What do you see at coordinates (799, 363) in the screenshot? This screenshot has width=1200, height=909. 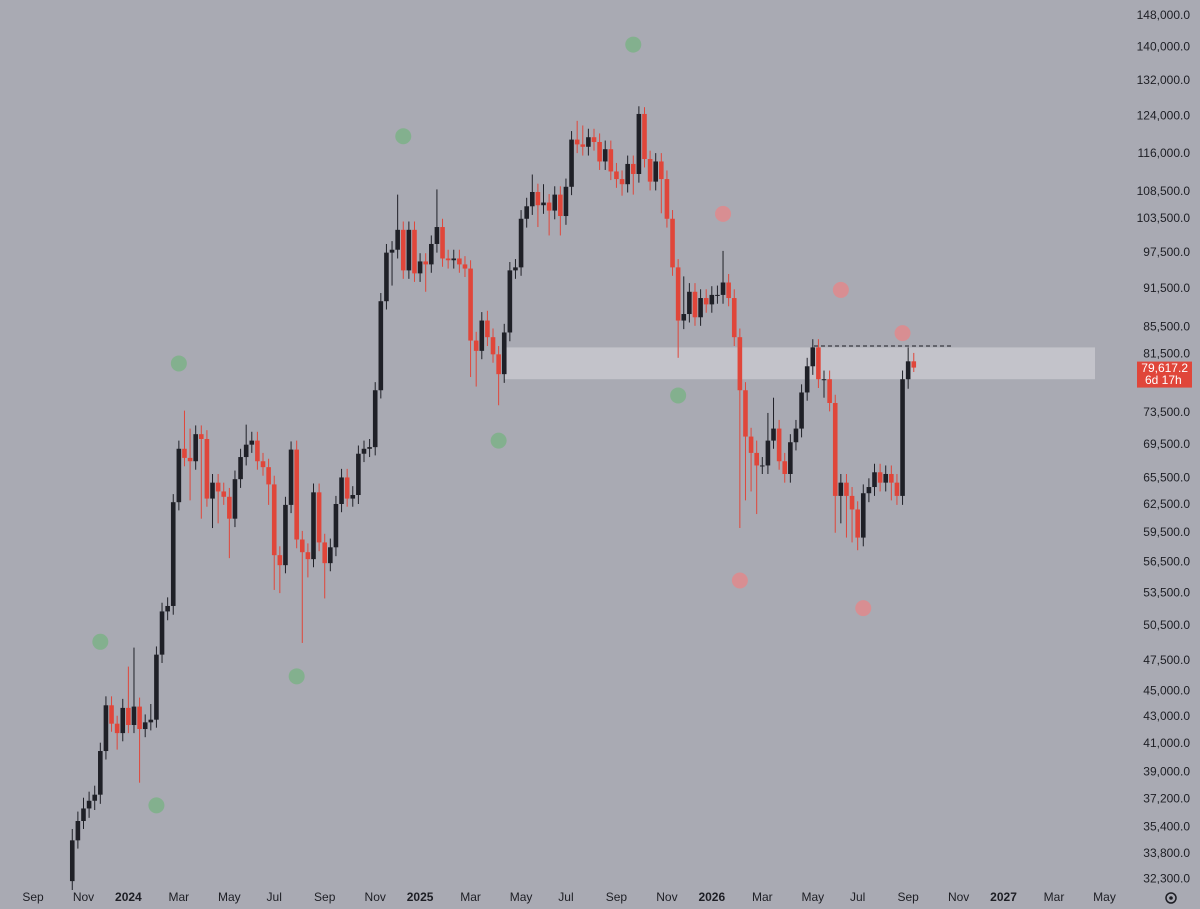 I see `support-zone` at bounding box center [799, 363].